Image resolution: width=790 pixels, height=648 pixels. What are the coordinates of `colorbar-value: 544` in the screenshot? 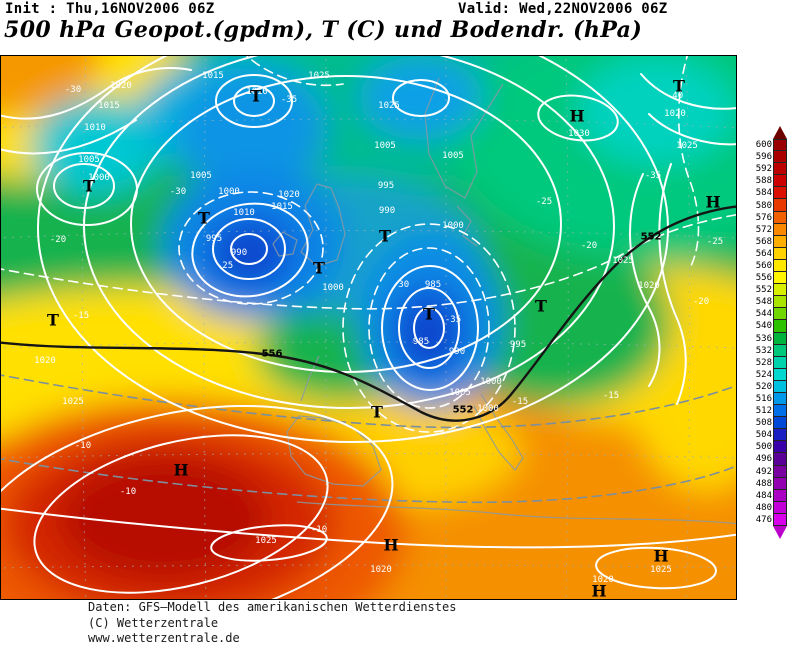 It's located at (763, 314).